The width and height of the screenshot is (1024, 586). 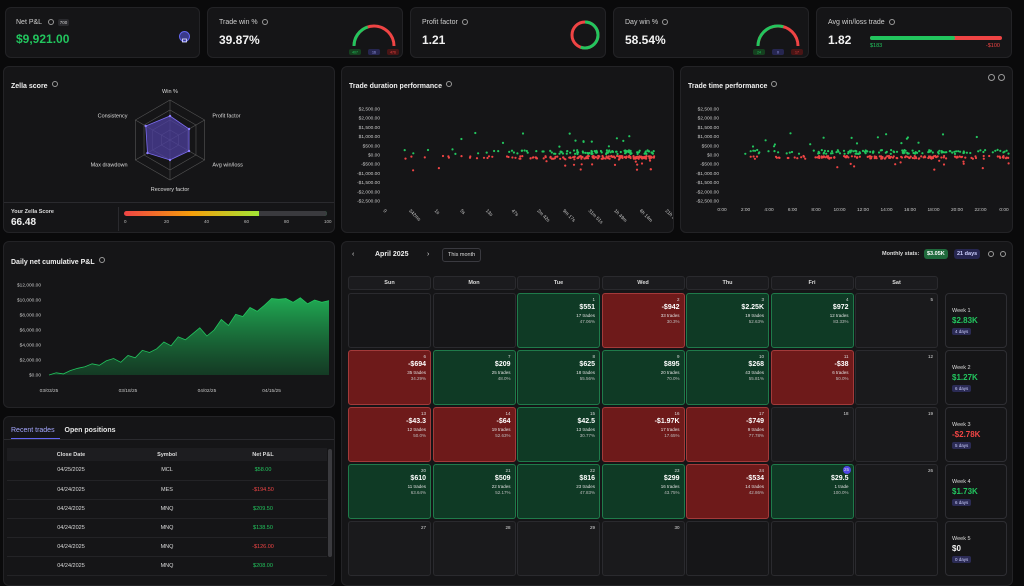 I want to click on week-summary: Week 5 $0 0 days, so click(x=976, y=548).